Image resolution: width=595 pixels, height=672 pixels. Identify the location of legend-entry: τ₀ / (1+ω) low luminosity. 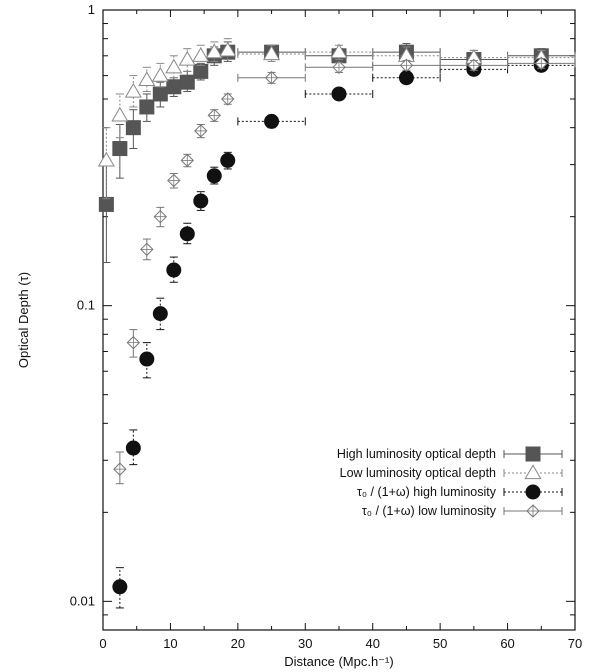
(462, 511).